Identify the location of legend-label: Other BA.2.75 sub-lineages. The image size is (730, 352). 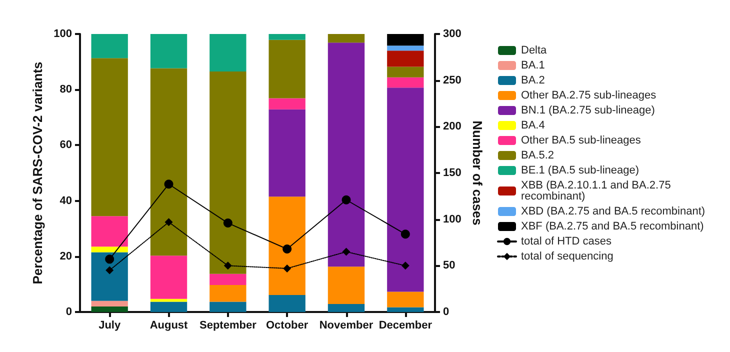
(589, 96).